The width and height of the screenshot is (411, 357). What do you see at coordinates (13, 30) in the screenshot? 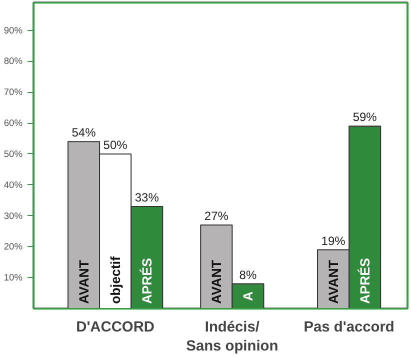
I see `y-tick-label: 90%` at bounding box center [13, 30].